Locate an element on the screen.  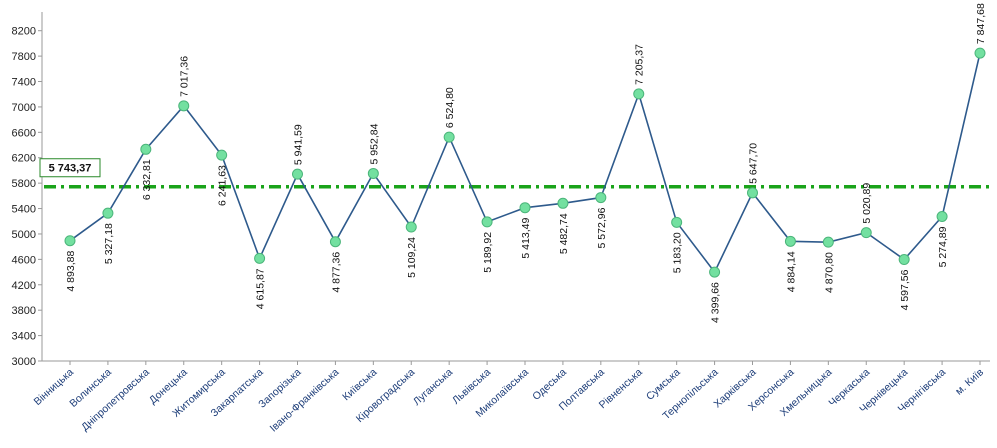
average-value-label: 5 743,37 is located at coordinates (70, 169).